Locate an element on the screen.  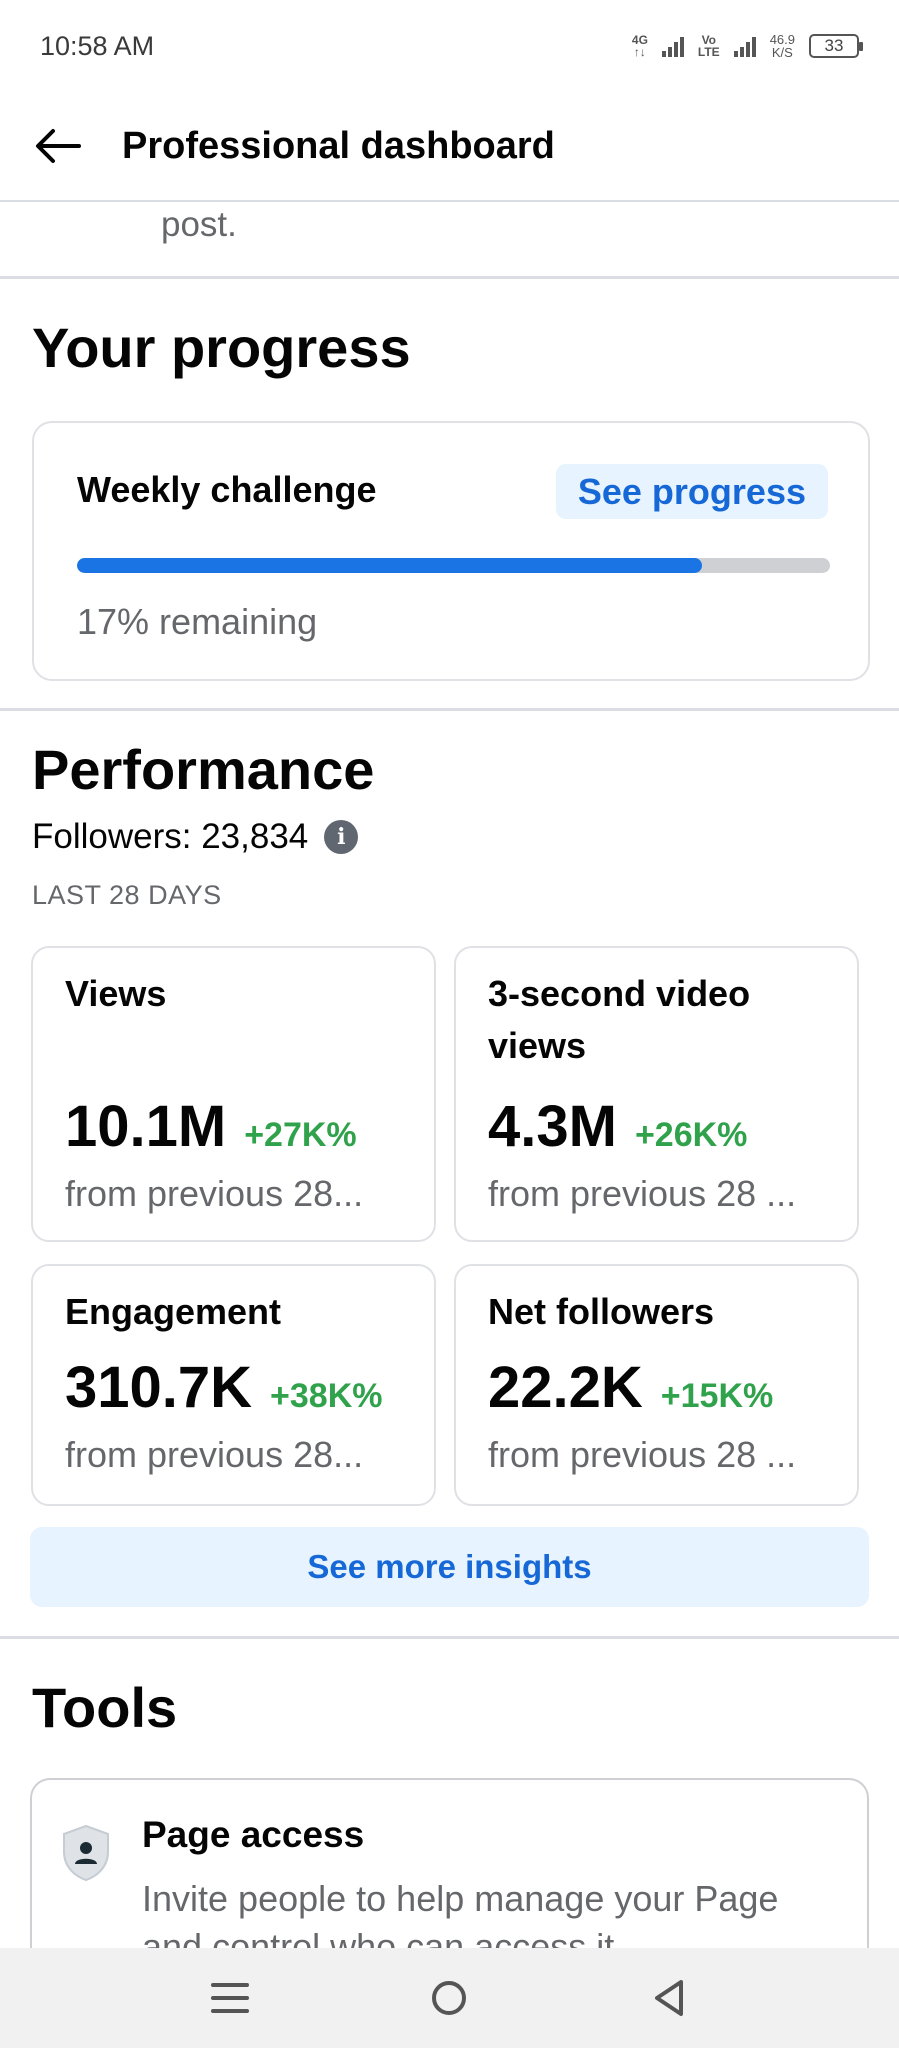
metric-value-row: 4.3M +26K% is located at coordinates (617, 1126).